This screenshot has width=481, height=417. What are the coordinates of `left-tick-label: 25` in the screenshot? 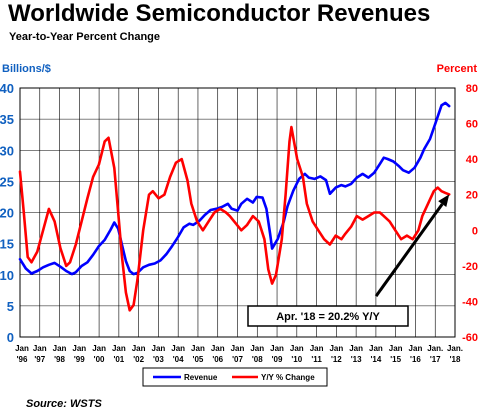 It's located at (7, 181).